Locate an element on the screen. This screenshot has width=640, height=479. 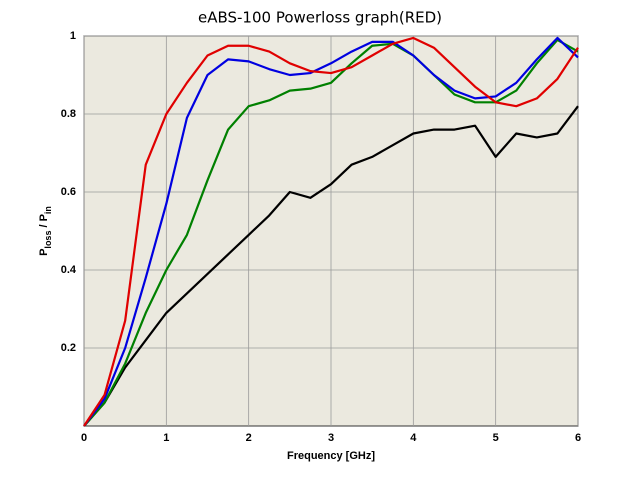
y-axis-label-part: in is located at coordinates (48, 210).